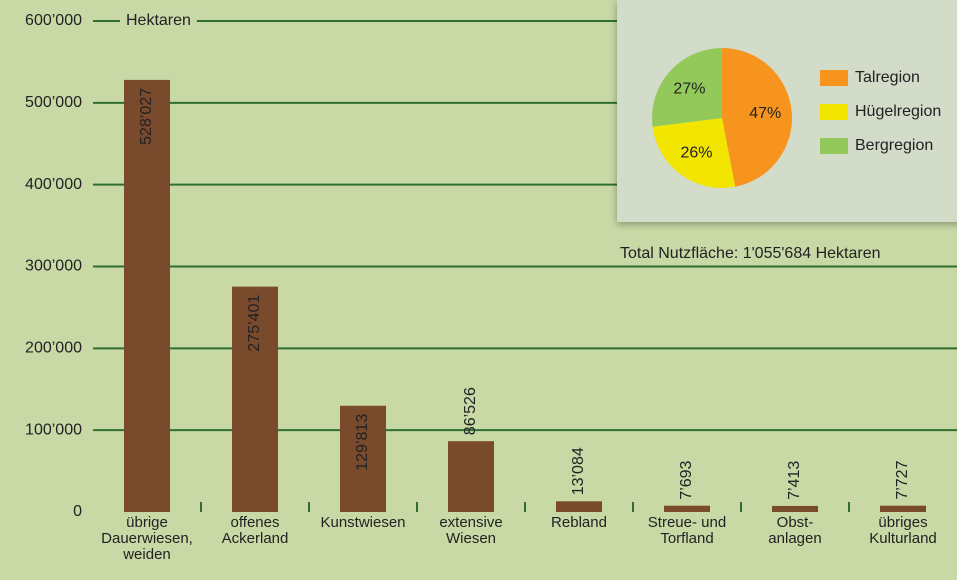  I want to click on y-tick-label: 100’000, so click(53, 429).